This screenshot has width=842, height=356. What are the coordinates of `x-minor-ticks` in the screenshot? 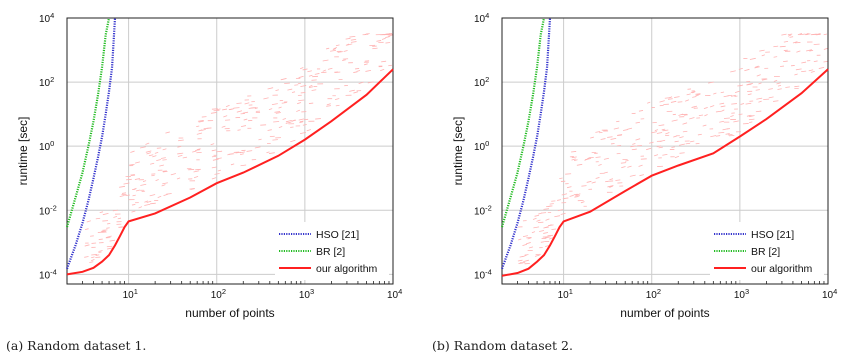 It's located at (663, 282).